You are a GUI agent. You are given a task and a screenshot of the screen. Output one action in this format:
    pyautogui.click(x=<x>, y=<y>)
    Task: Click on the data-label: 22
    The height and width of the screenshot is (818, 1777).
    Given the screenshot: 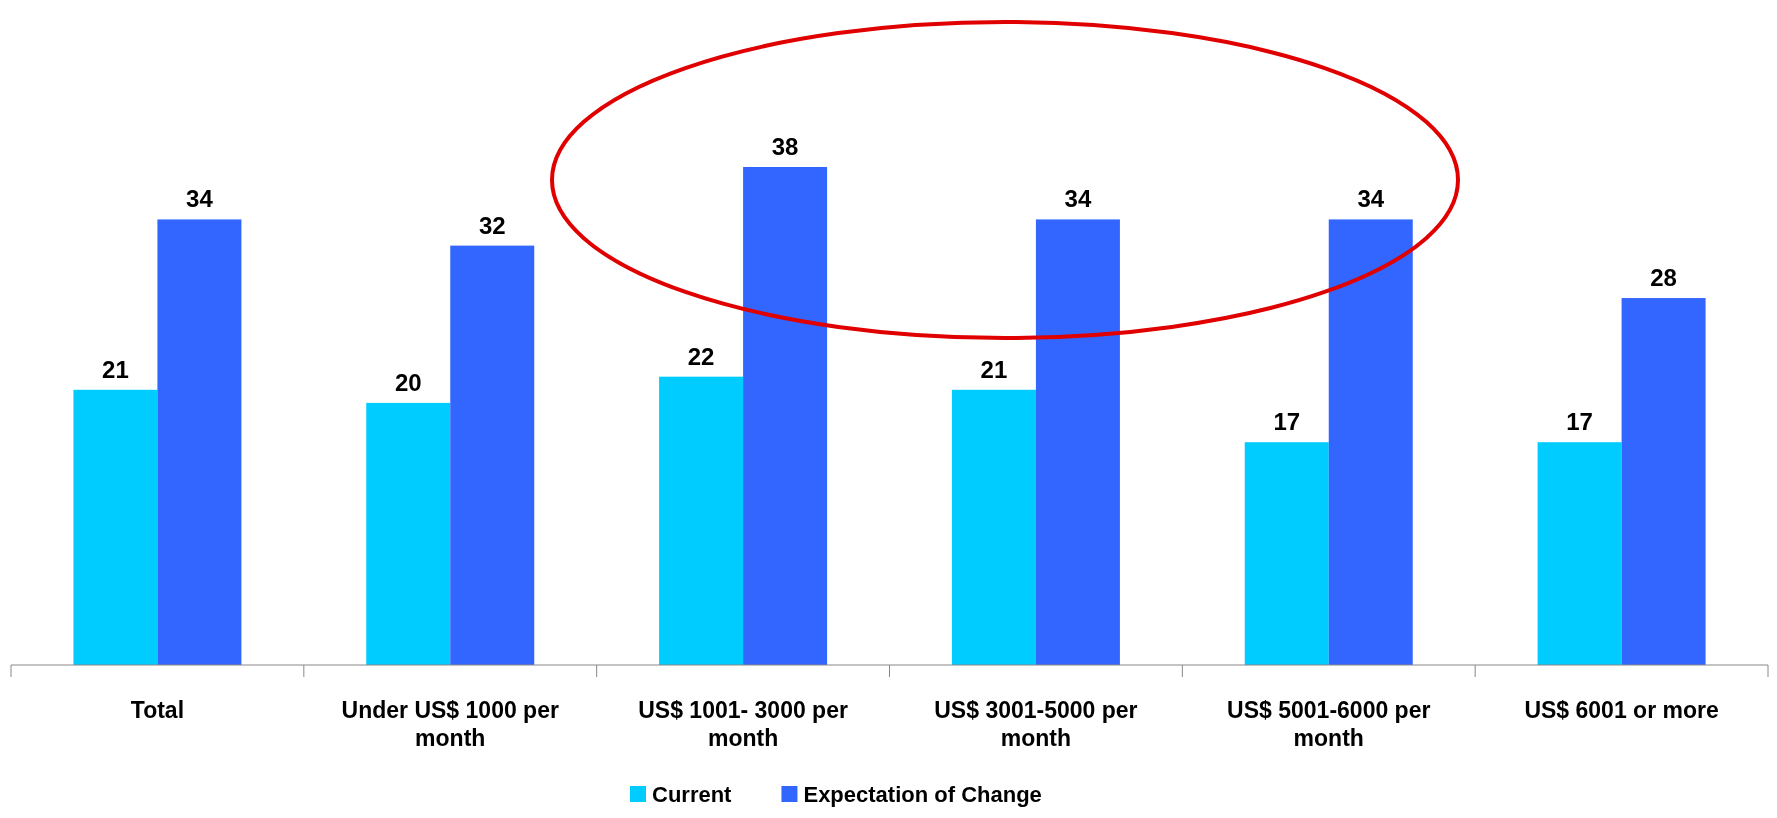 What is the action you would take?
    pyautogui.click(x=701, y=356)
    